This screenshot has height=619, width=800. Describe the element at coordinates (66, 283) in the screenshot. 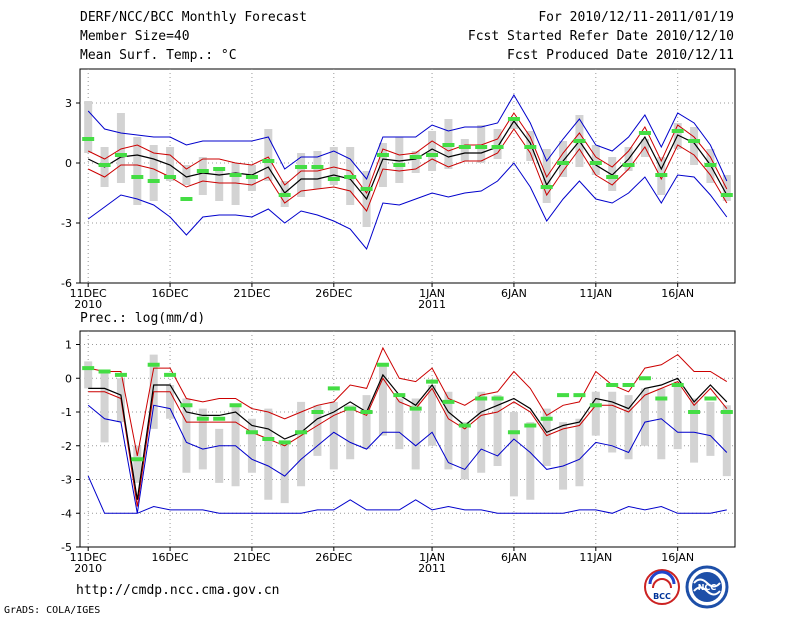

I see `y-tick-label: -6` at that location.